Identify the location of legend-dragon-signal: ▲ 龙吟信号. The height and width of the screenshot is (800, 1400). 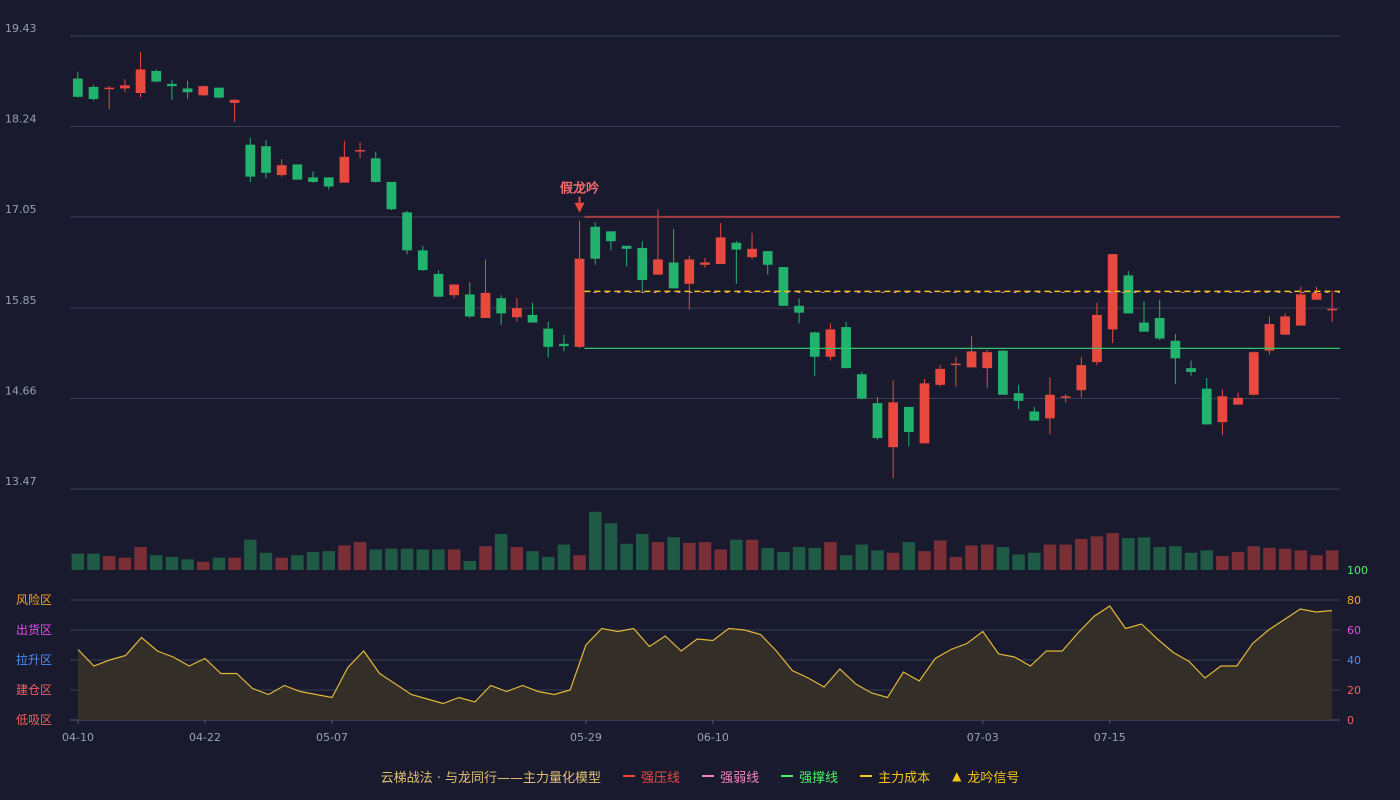
(985, 776).